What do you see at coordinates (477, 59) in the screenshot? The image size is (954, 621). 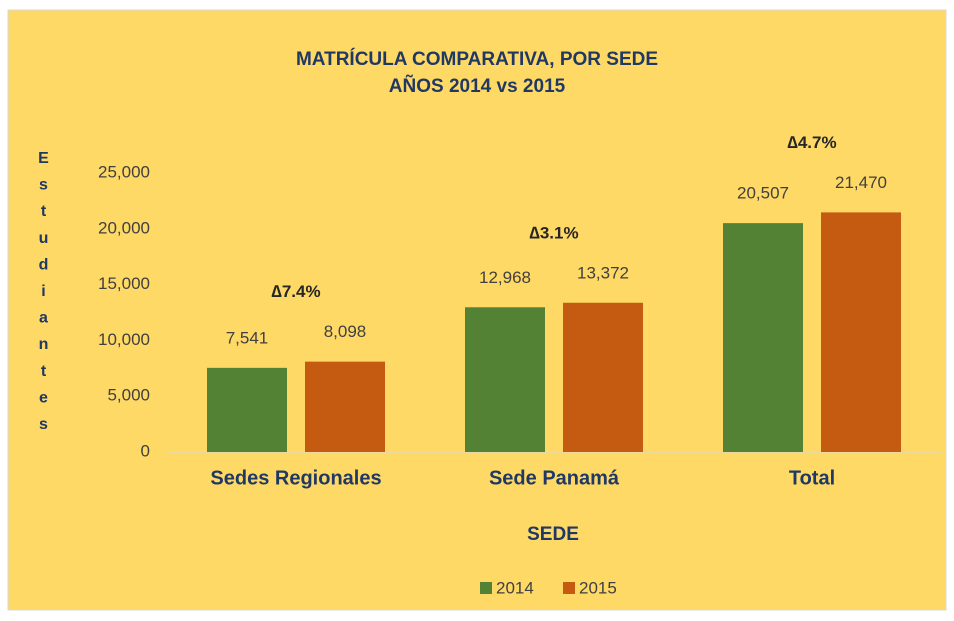 I see `chart-title: MATRÍCULA COMPARATIVA, POR SEDE` at bounding box center [477, 59].